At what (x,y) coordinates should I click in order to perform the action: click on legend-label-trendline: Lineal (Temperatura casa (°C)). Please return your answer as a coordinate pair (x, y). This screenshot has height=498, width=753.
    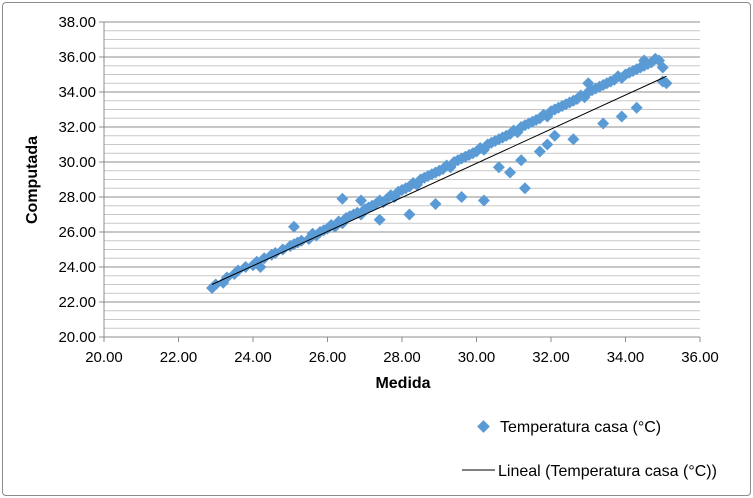
    Looking at the image, I should click on (607, 471).